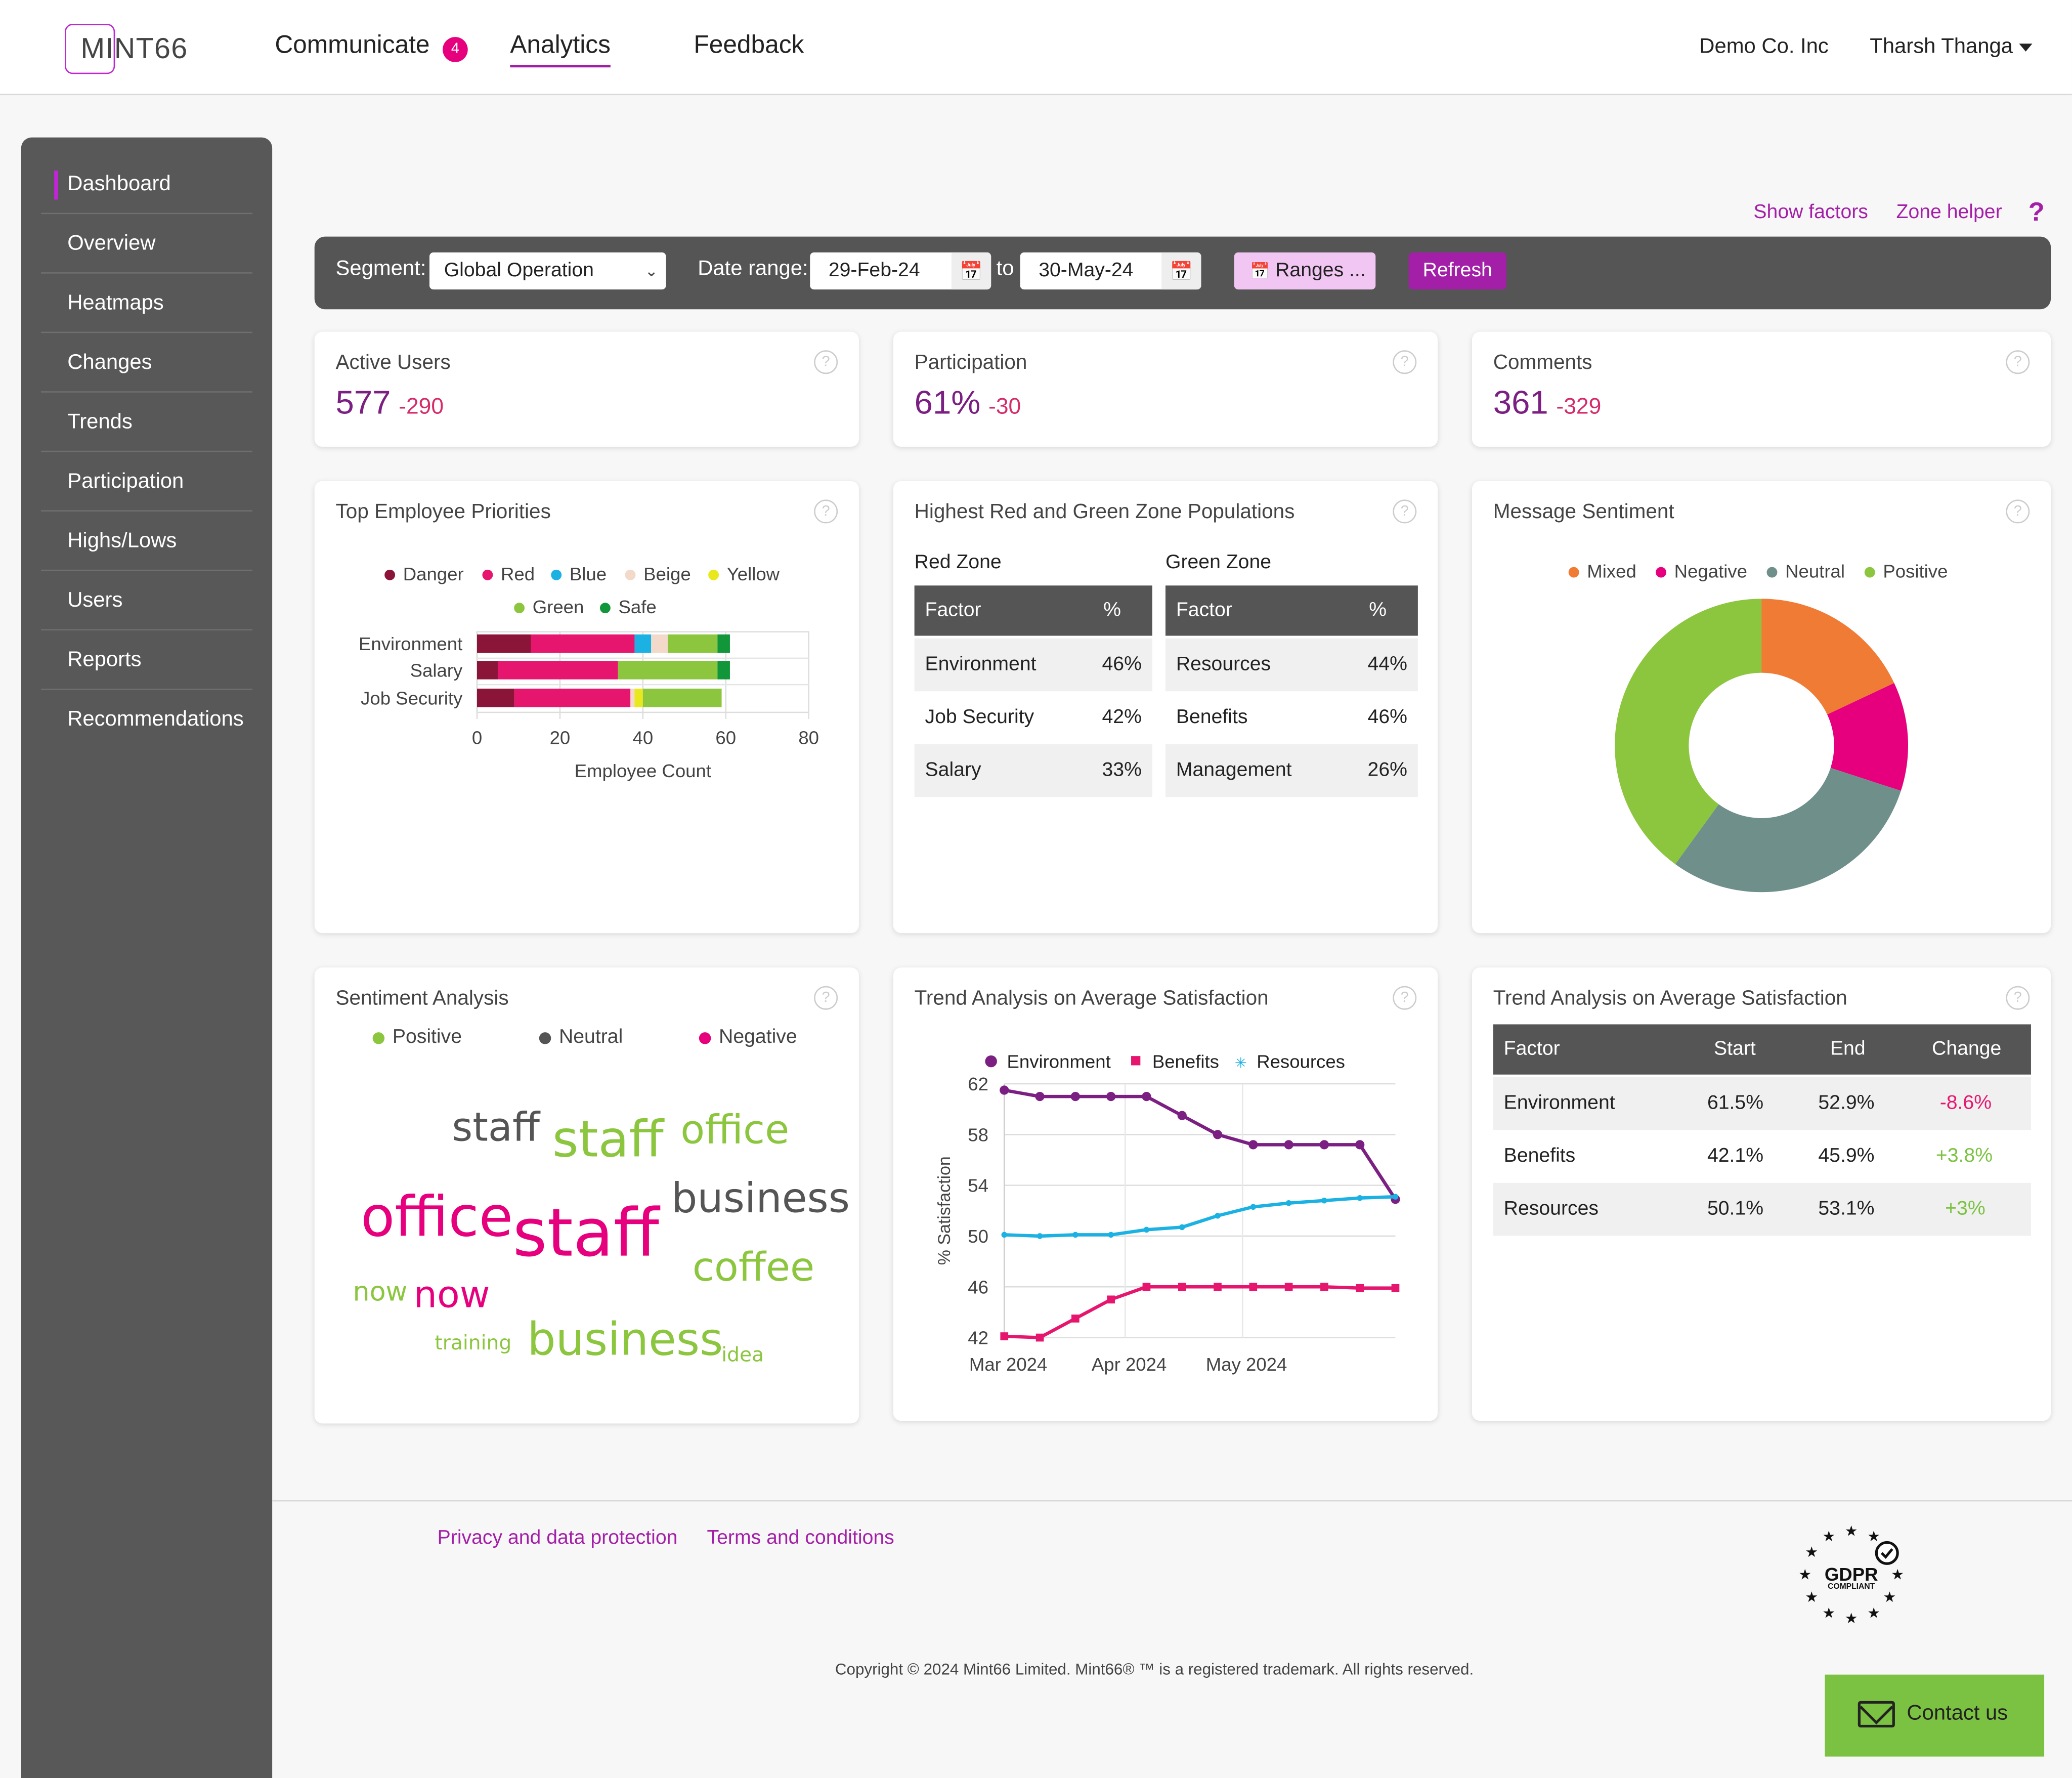 Image resolution: width=2072 pixels, height=1778 pixels. Describe the element at coordinates (742, 1354) in the screenshot. I see `cloud-word: idea` at that location.